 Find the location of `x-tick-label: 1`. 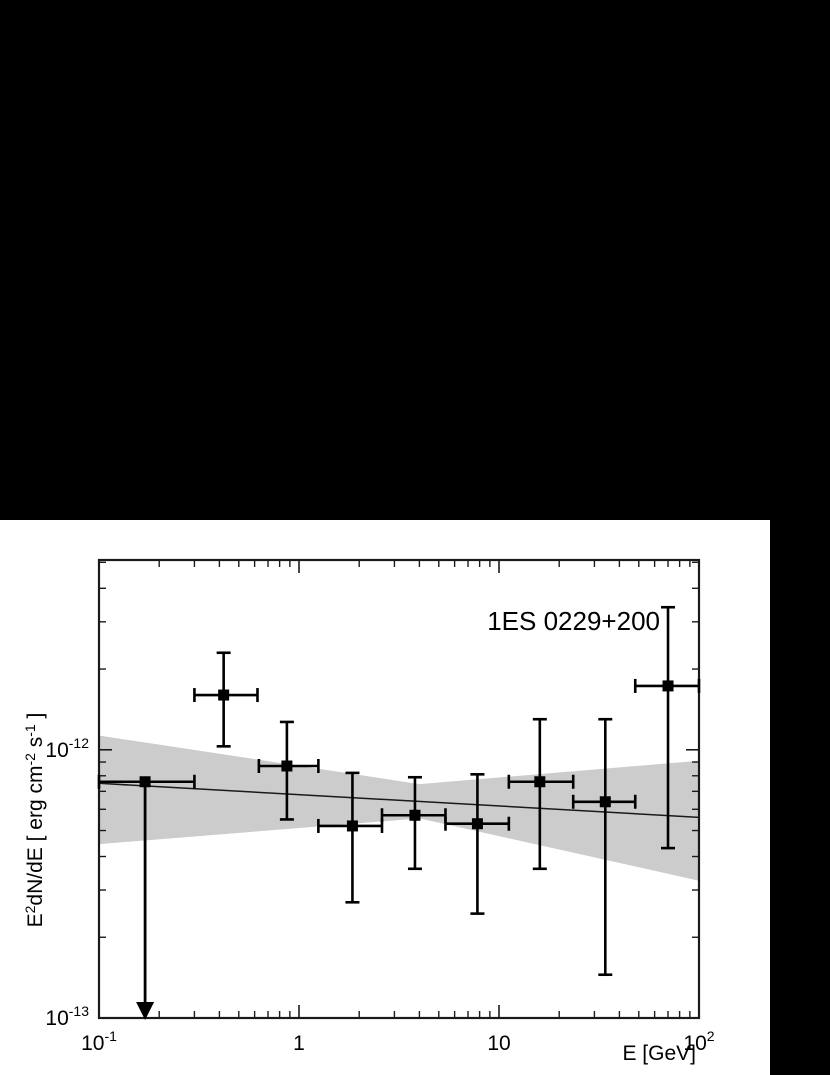

x-tick-label: 1 is located at coordinates (299, 1043).